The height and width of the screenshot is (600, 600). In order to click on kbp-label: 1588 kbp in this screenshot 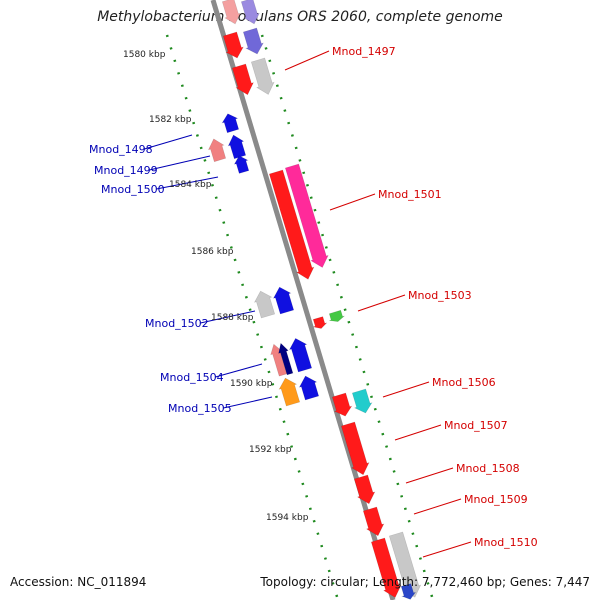, I will do `click(232, 318)`.